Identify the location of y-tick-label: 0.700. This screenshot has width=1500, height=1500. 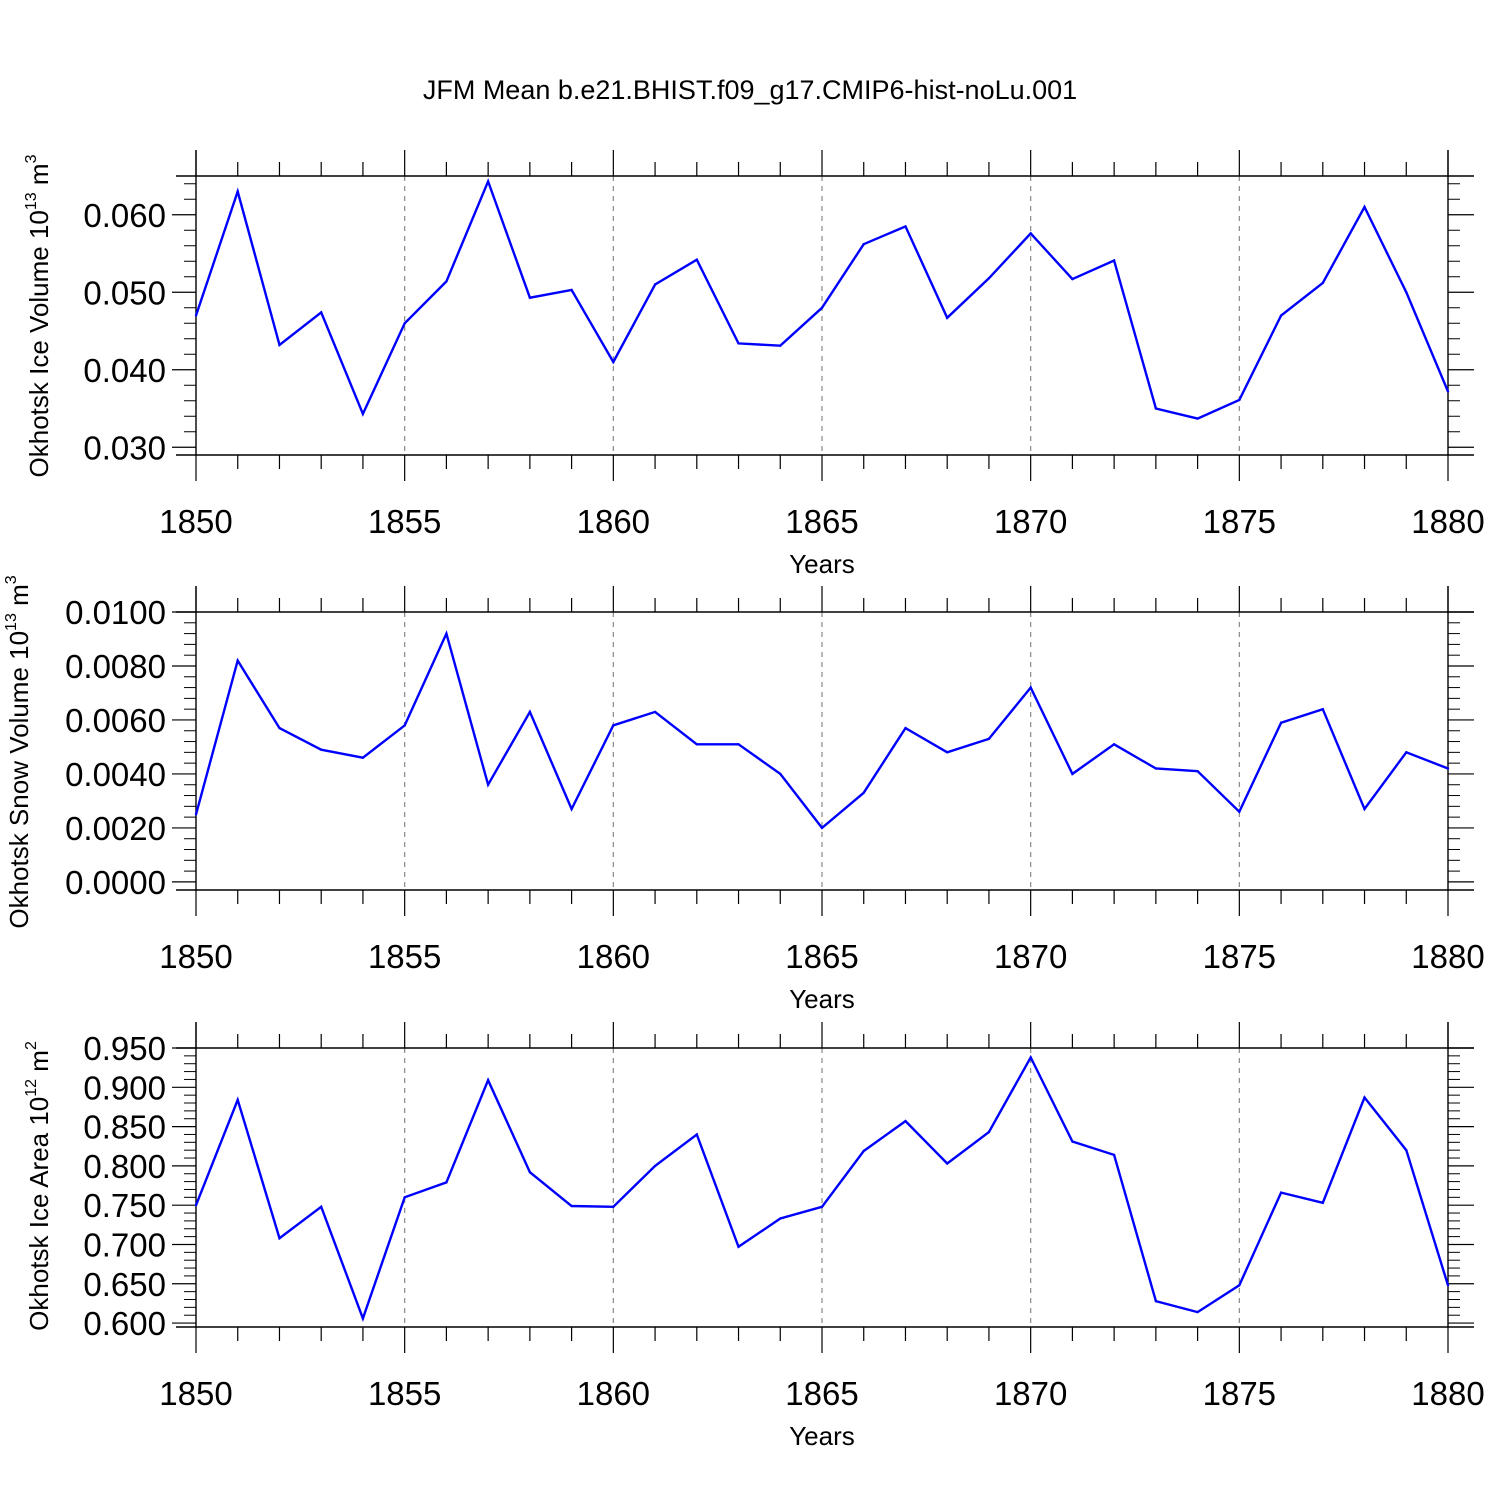
(124, 1244).